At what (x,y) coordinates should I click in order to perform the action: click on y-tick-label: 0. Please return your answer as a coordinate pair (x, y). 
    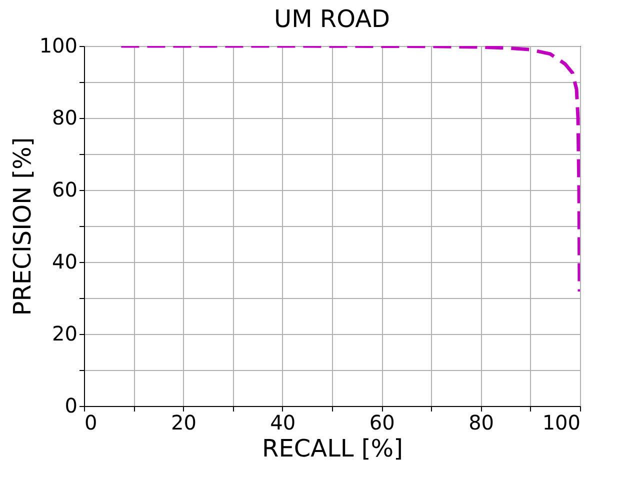
    Looking at the image, I should click on (71, 406).